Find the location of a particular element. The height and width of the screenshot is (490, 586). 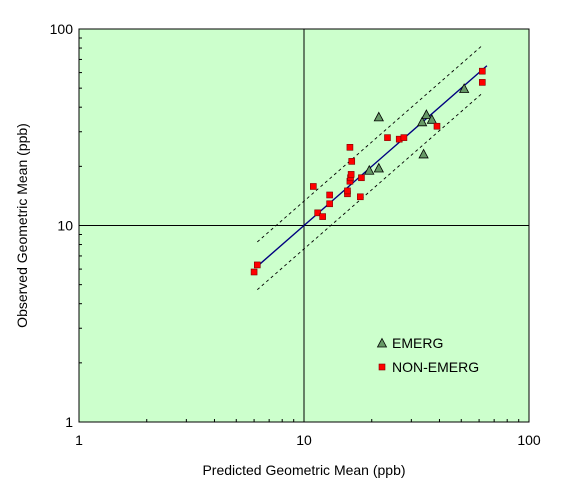

x-tick-label: 10 is located at coordinates (304, 440).